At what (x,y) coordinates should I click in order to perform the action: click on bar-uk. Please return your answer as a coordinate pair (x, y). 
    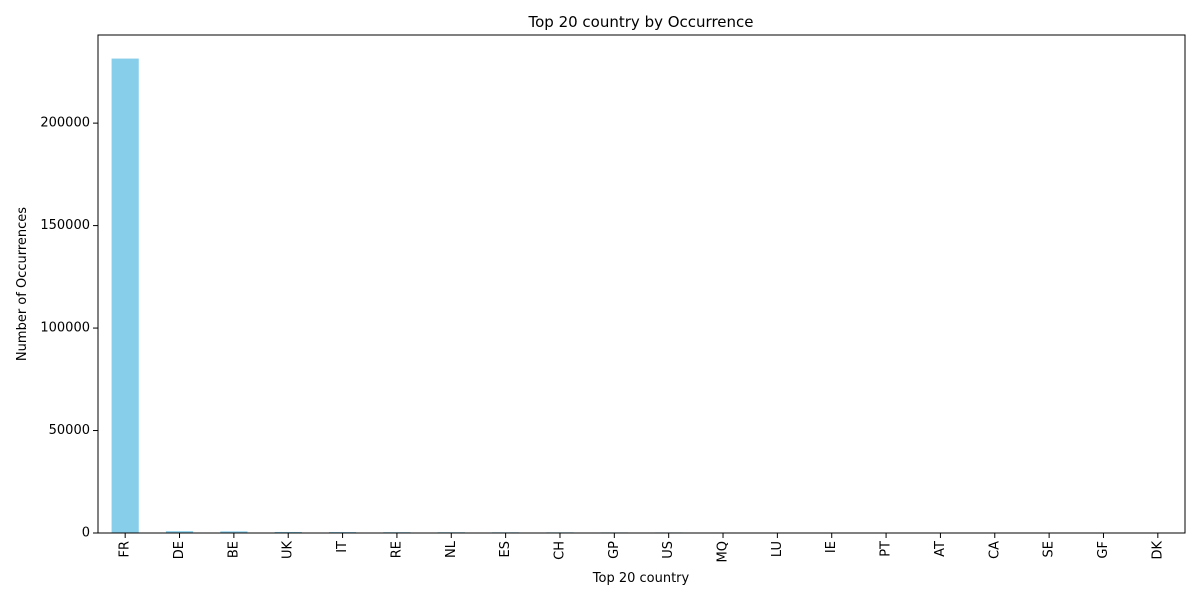
    Looking at the image, I should click on (288, 532).